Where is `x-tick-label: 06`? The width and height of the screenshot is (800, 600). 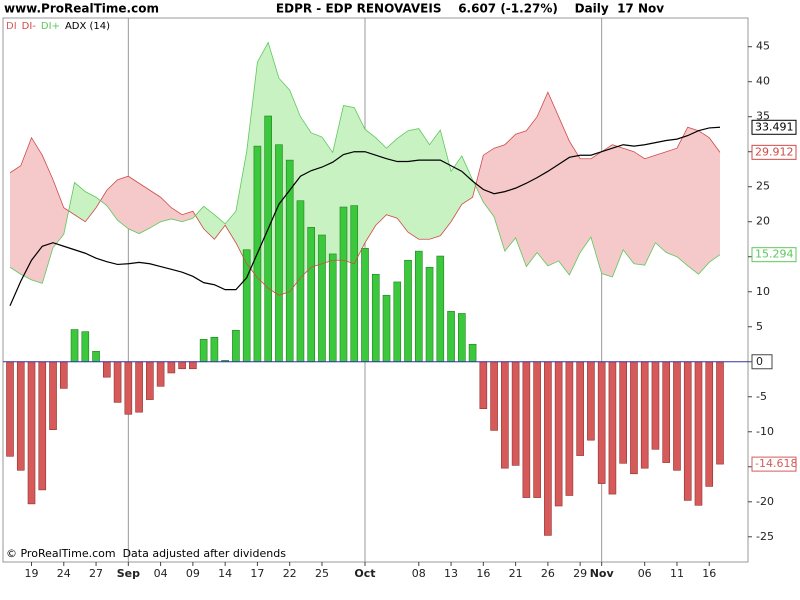 x-tick-label: 06 is located at coordinates (645, 573).